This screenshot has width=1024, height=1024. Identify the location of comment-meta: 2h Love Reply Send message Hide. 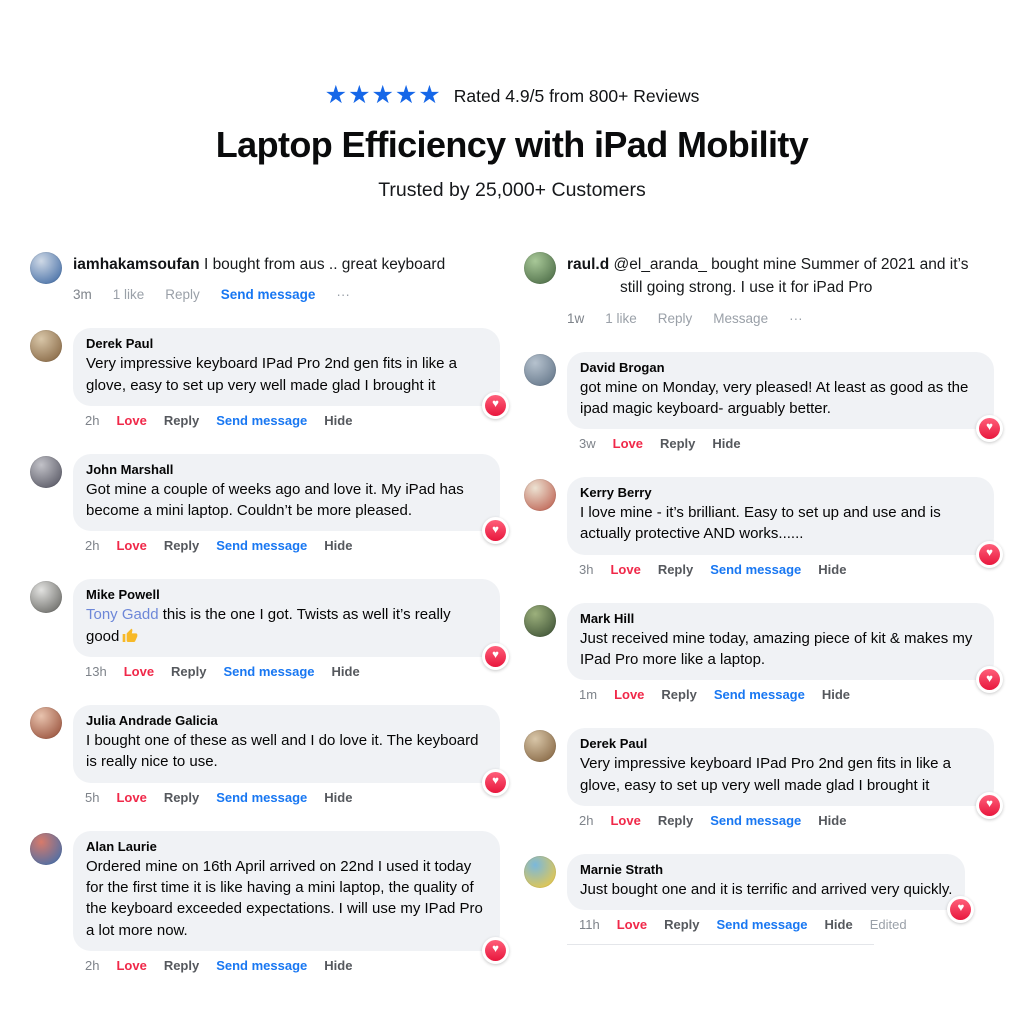
(786, 820).